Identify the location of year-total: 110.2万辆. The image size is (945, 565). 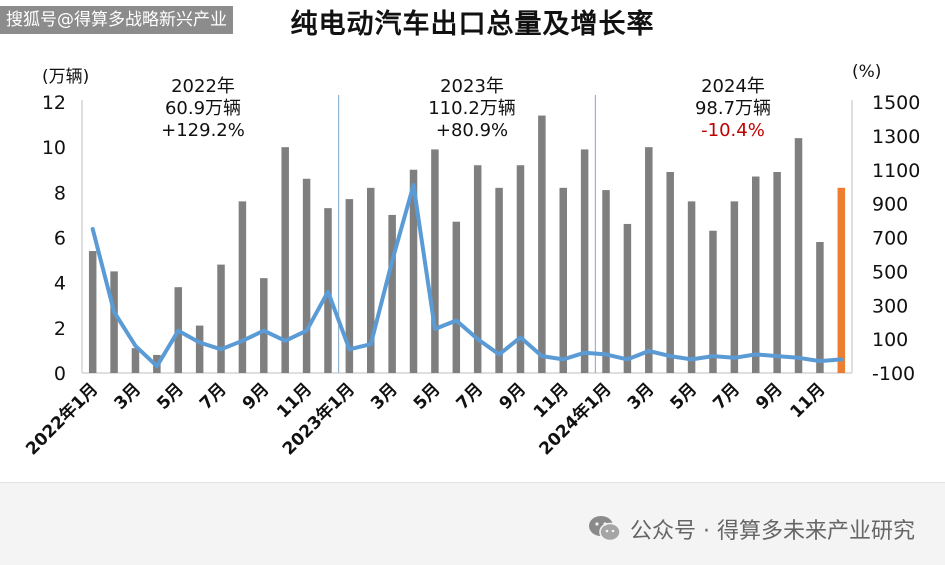
(472, 108).